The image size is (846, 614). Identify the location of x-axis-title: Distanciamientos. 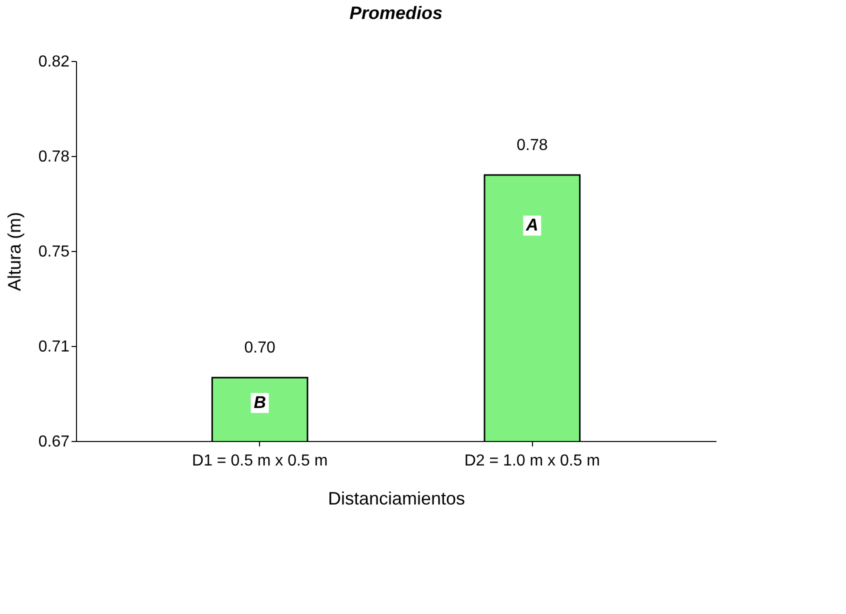
(397, 498).